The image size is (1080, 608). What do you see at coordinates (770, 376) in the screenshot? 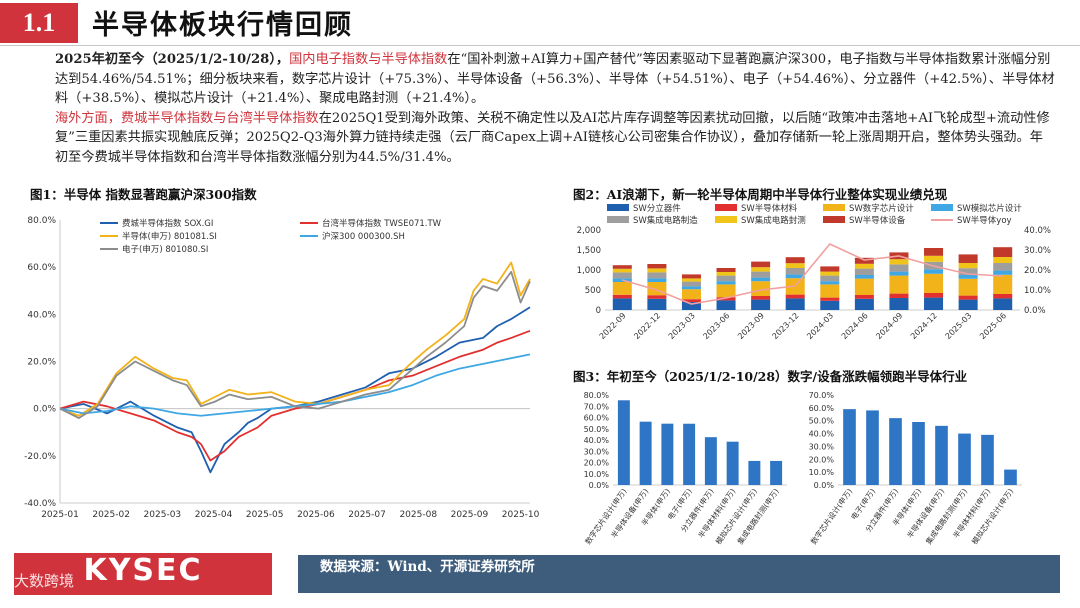
I see `fig3-title: 图3：年初至今（2025/1/2-10/28）数字/设备涨跌幅领跑半导体行业` at bounding box center [770, 376].